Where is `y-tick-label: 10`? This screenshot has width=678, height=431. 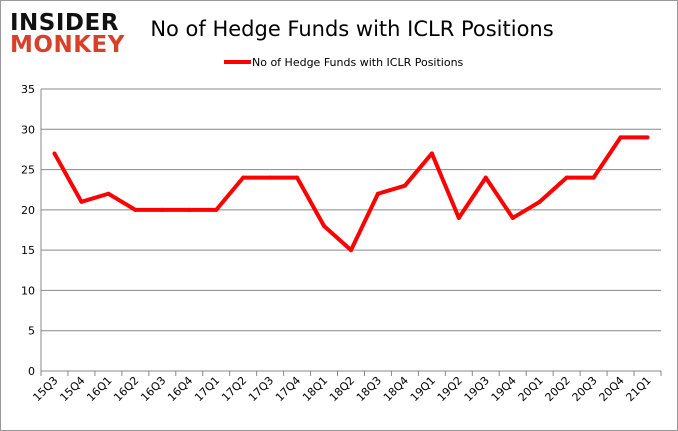 y-tick-label: 10 is located at coordinates (28, 290).